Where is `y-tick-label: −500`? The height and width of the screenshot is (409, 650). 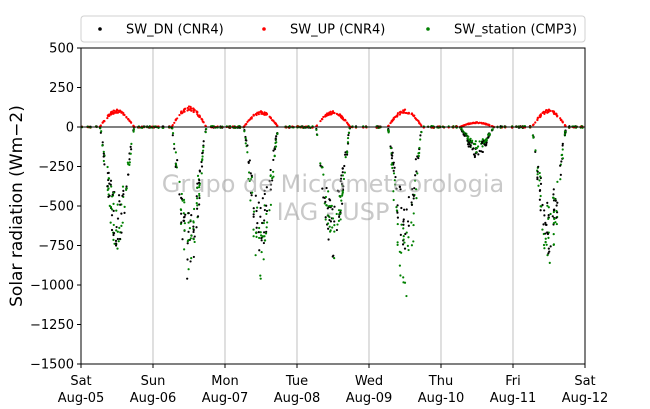
y-tick-label: −500 is located at coordinates (56, 207).